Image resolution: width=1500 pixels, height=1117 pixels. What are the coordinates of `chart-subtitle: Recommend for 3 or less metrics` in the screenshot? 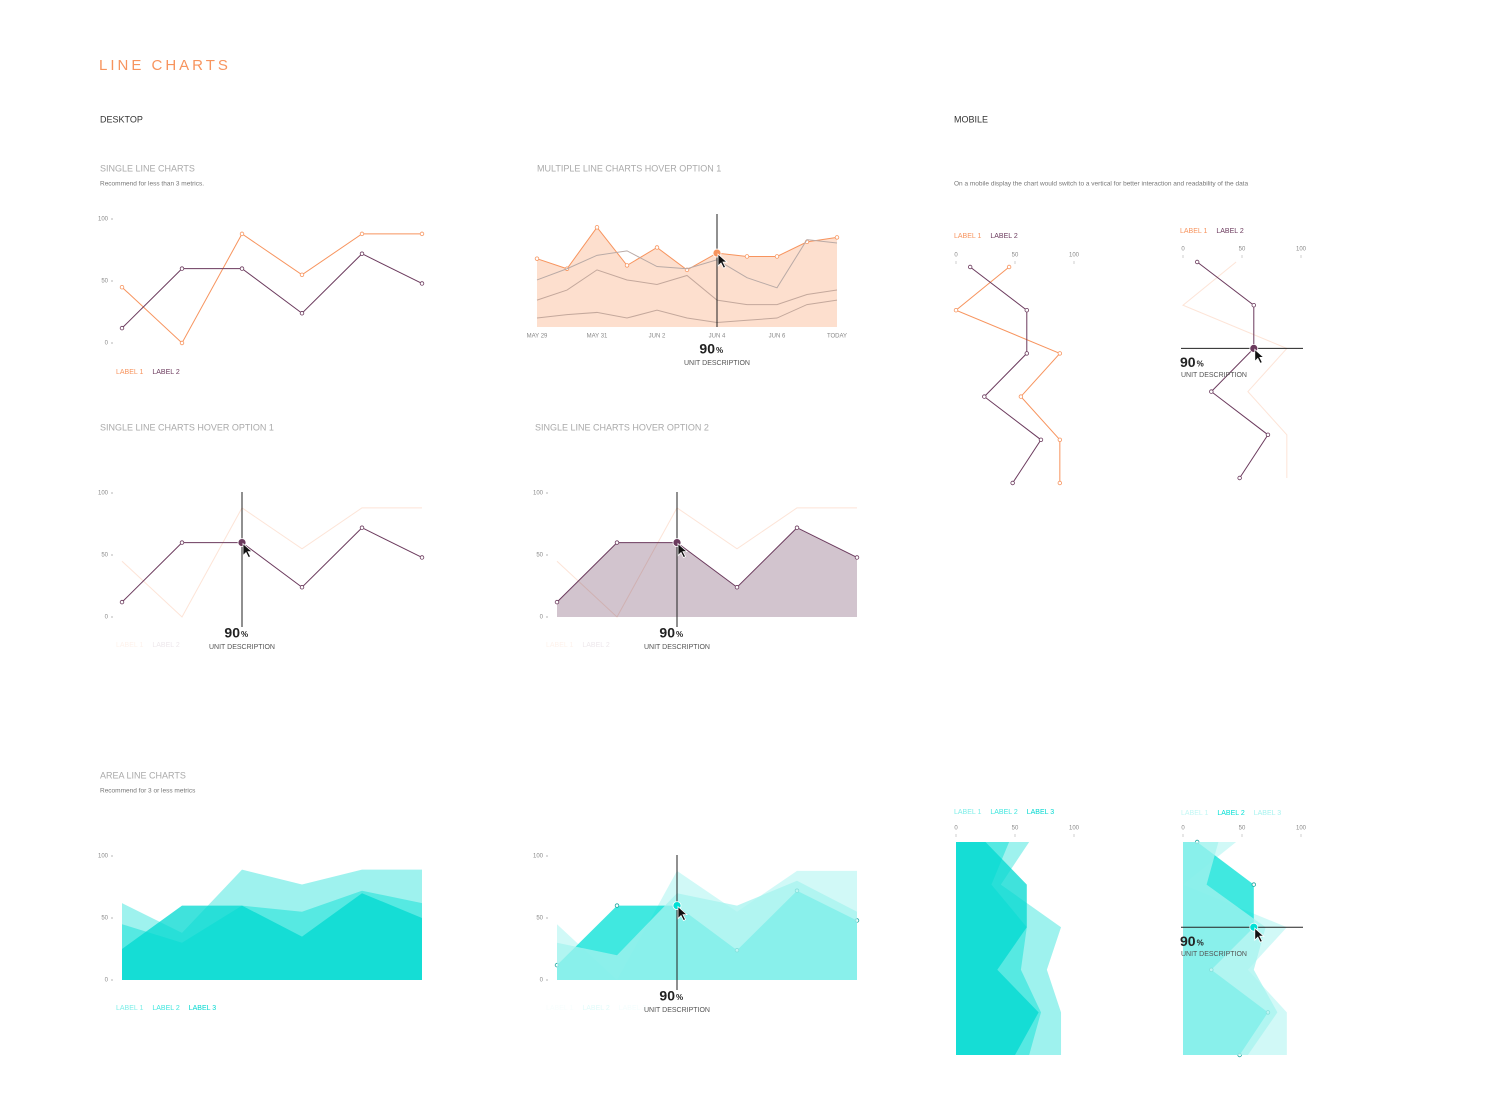 It's located at (148, 791).